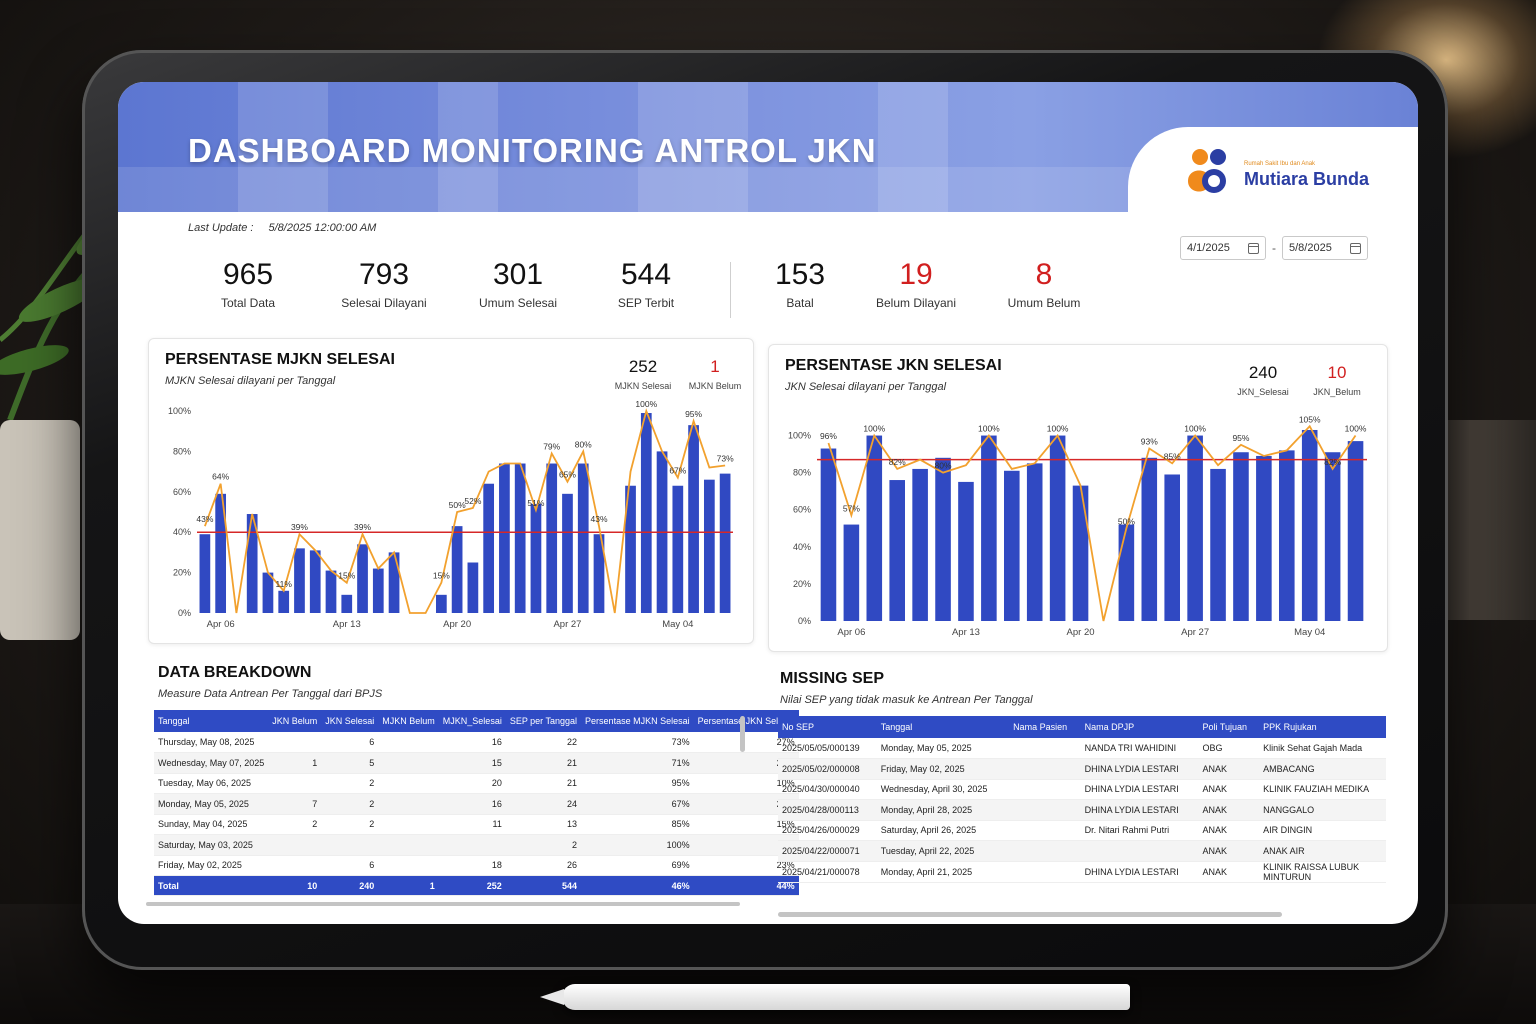 The width and height of the screenshot is (1536, 1024). What do you see at coordinates (804, 621) in the screenshot?
I see `y-tick-label: 0%` at bounding box center [804, 621].